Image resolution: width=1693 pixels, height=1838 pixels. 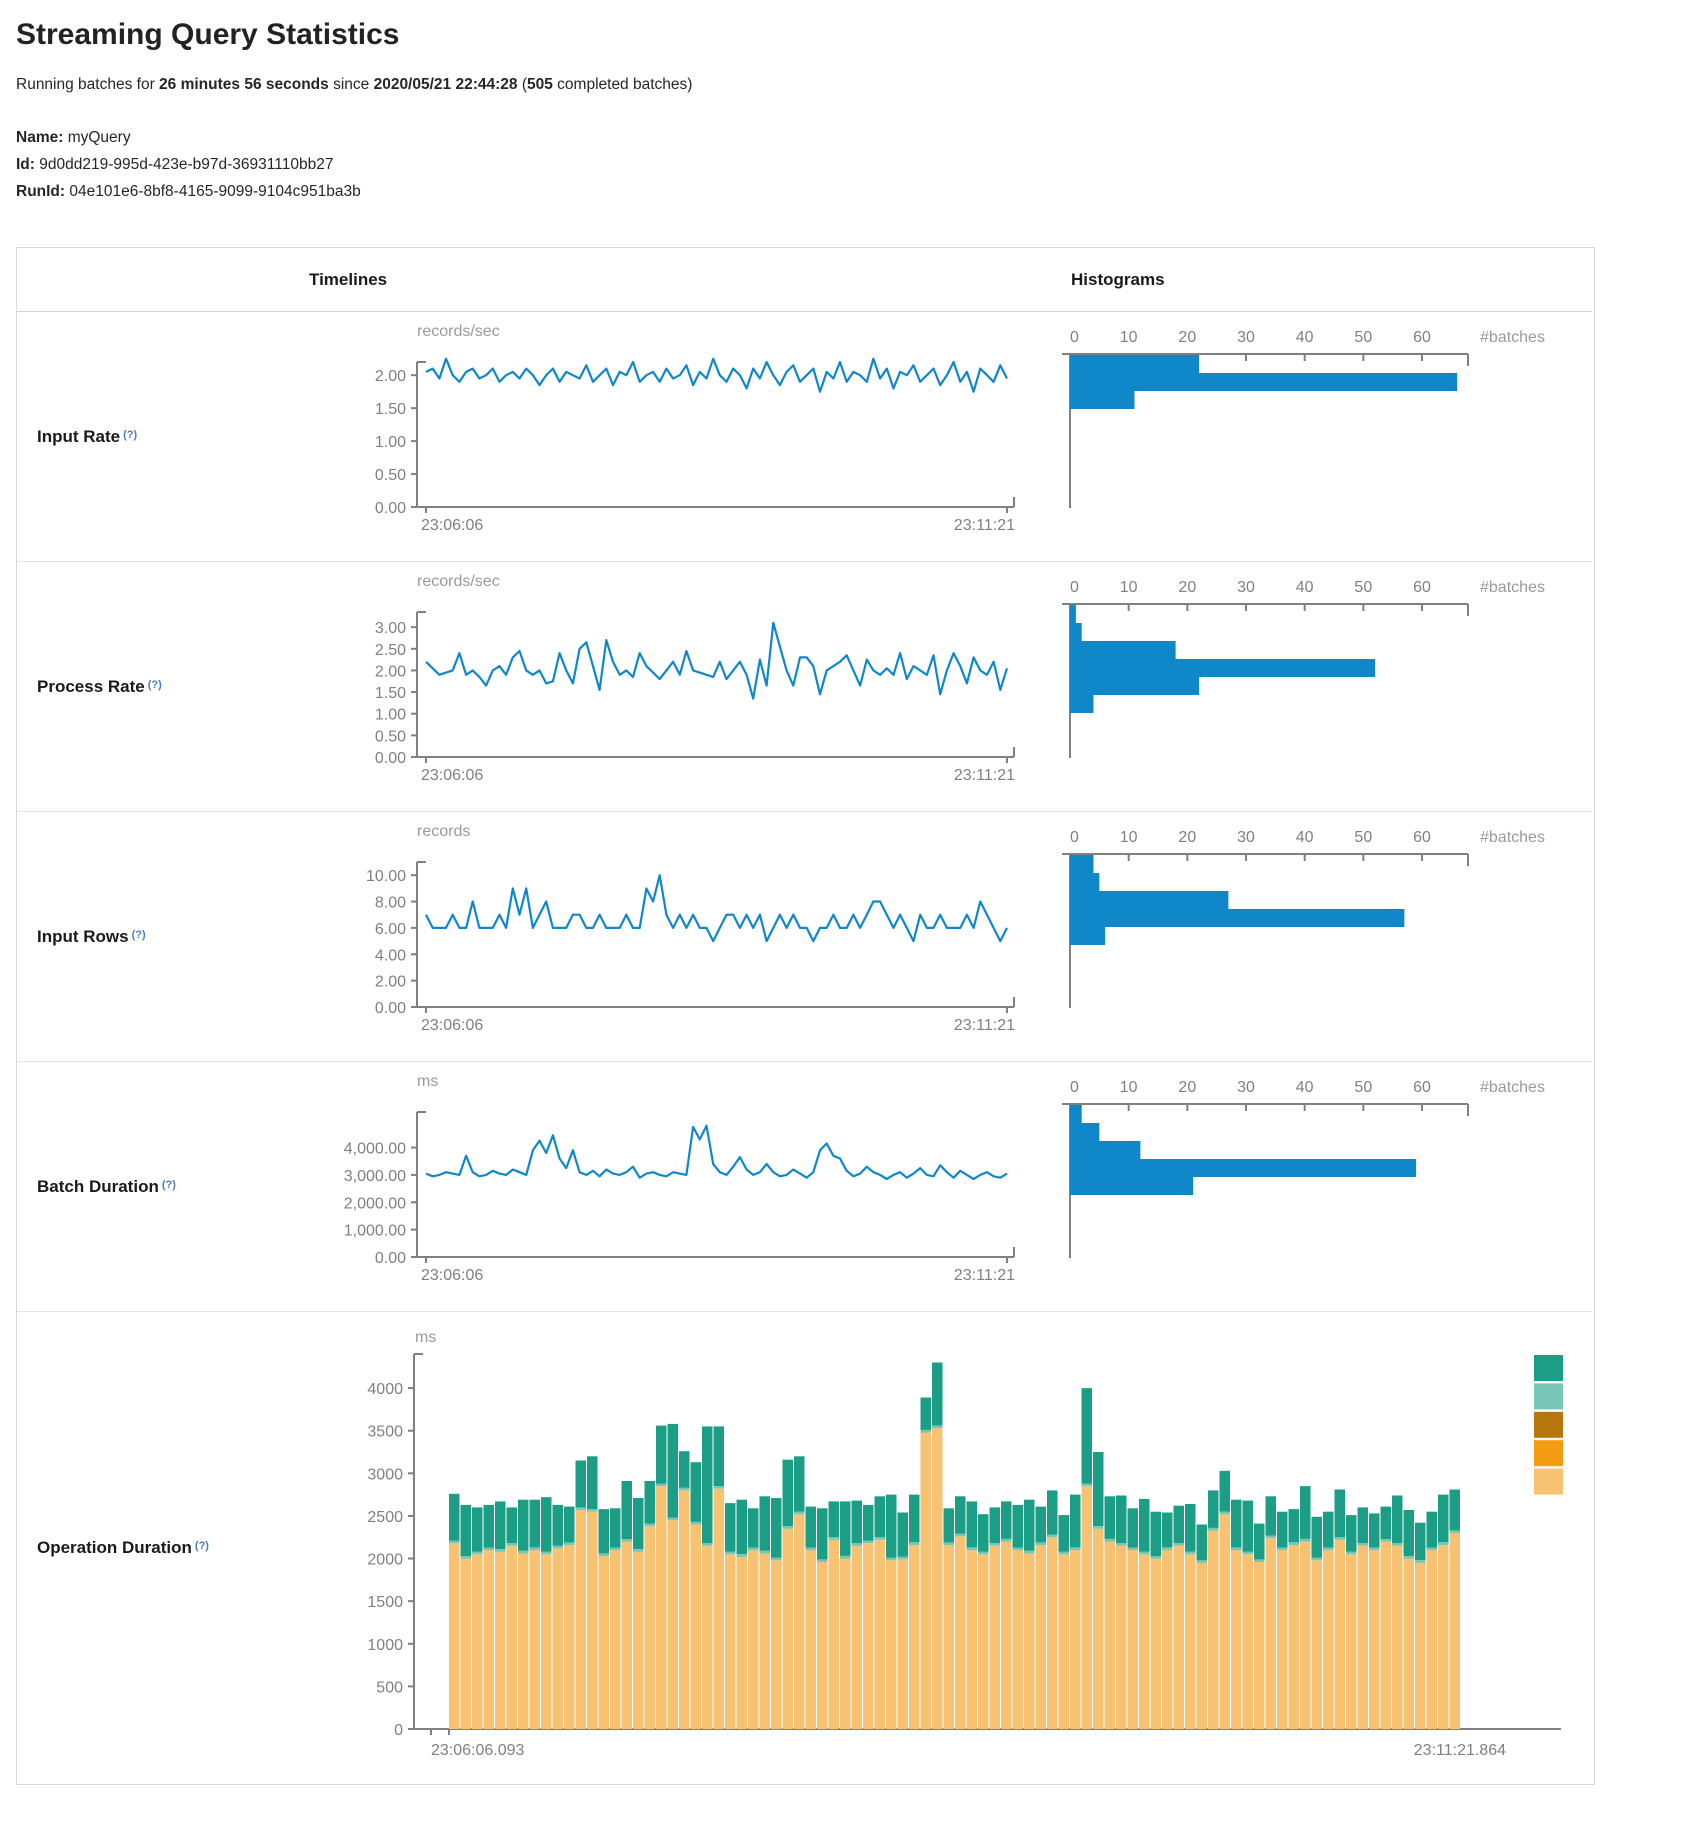 I want to click on input-rows-histogram-svg: 0 10 20 30 40 50 60 #batches, so click(x=1303, y=918).